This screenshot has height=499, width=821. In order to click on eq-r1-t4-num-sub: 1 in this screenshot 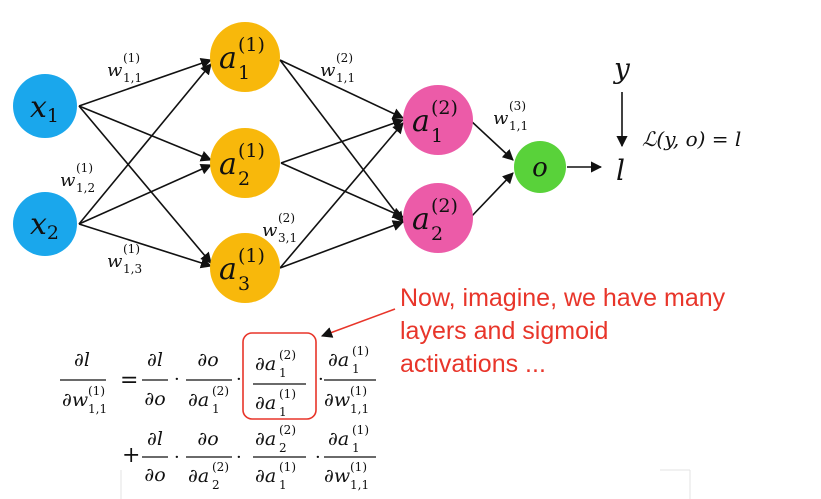, I will do `click(356, 369)`.